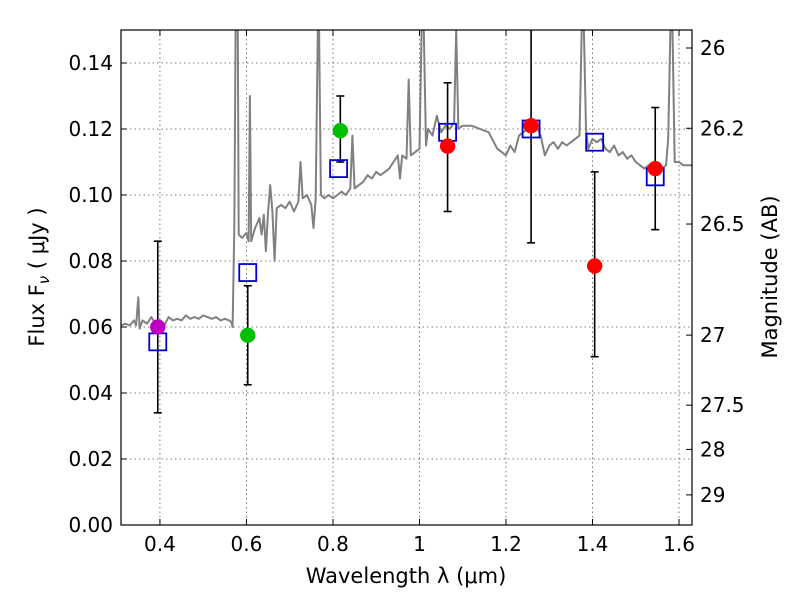  Describe the element at coordinates (406, 576) in the screenshot. I see `x-axis-label: Wavelength λ (μm)` at that location.